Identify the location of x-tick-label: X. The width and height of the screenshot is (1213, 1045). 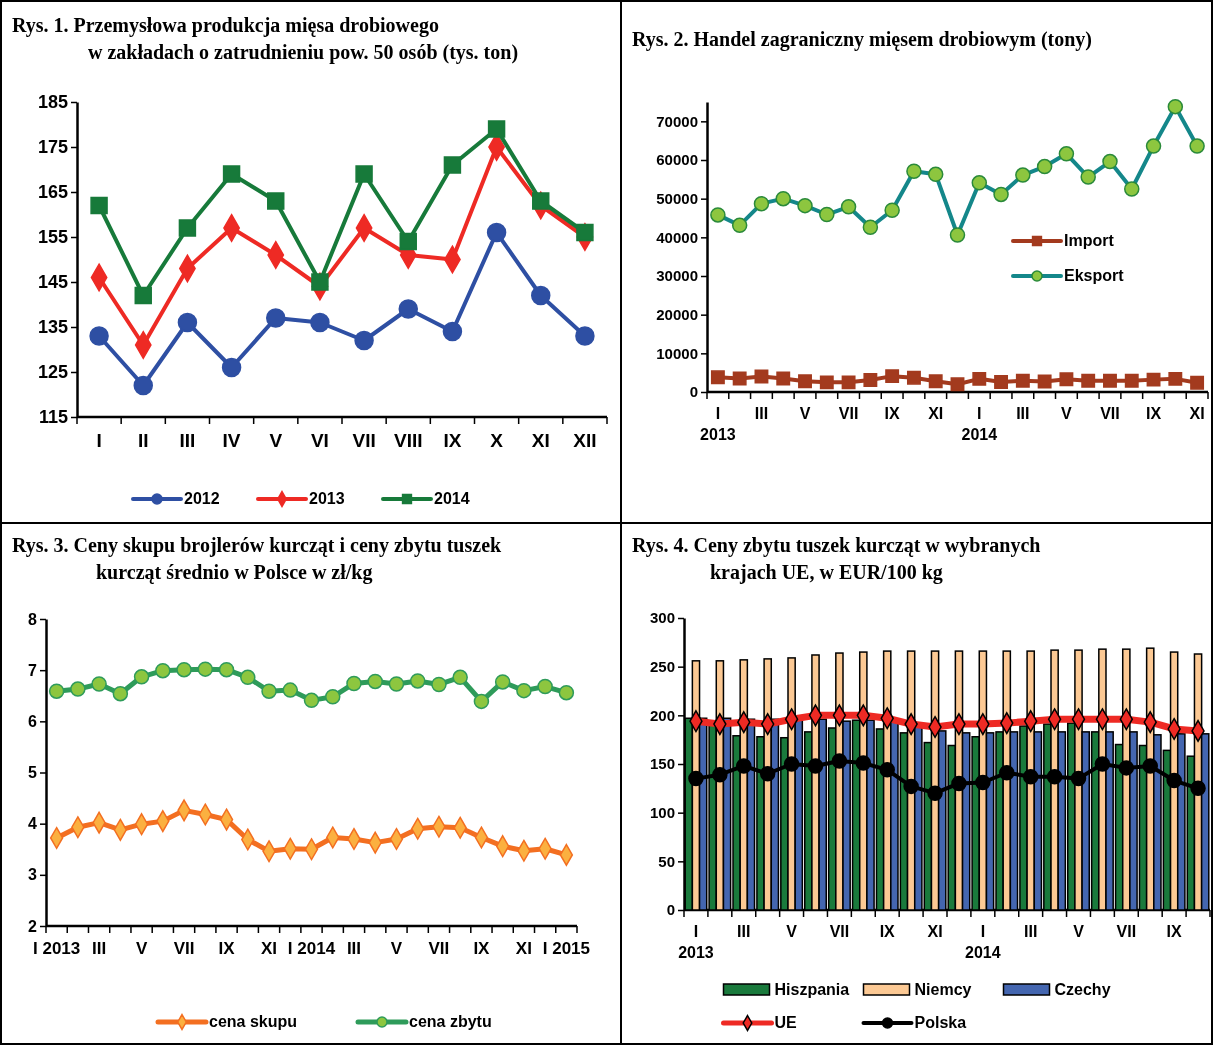
(497, 440).